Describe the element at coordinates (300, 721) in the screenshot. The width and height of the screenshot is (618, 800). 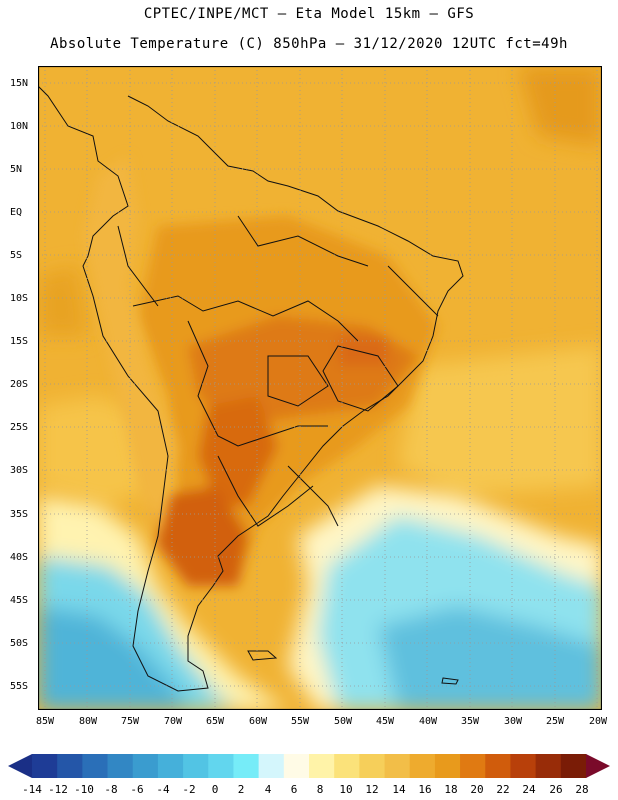
I see `lon-label-55w: 55W` at that location.